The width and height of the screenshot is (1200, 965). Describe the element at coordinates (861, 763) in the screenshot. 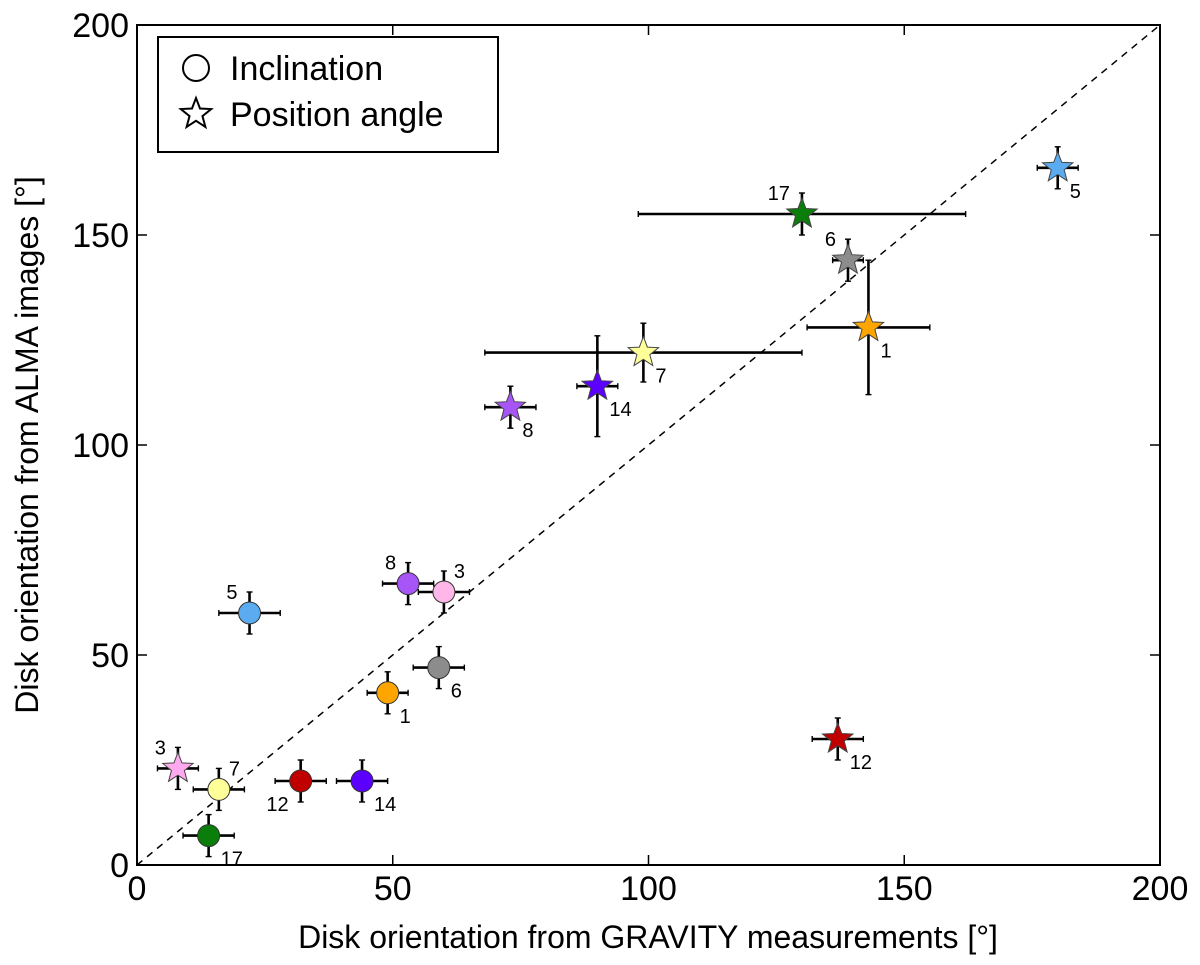

I see `point-label-star-12: 12` at that location.